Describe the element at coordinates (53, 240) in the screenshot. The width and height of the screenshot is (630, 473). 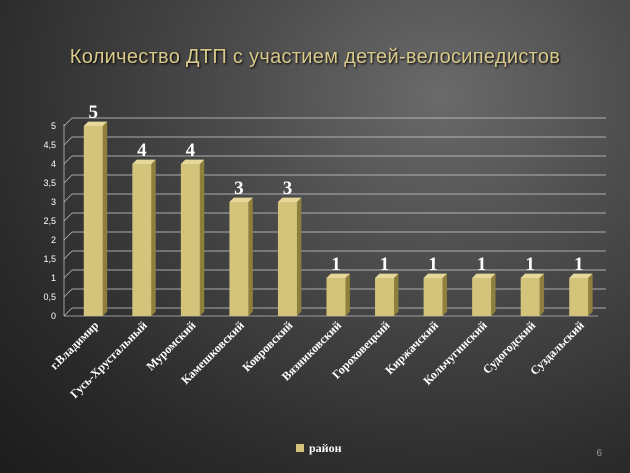
I see `y-tick-label: 2` at that location.